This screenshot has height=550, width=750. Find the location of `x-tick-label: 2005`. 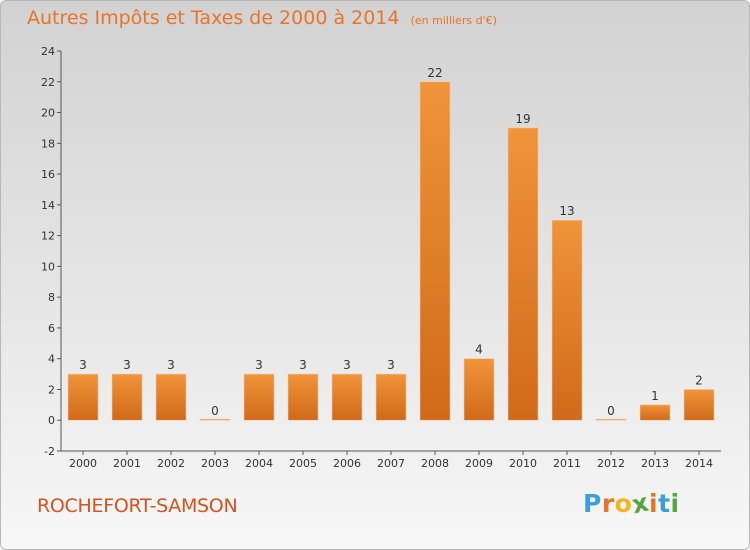

x-tick-label: 2005 is located at coordinates (303, 463).